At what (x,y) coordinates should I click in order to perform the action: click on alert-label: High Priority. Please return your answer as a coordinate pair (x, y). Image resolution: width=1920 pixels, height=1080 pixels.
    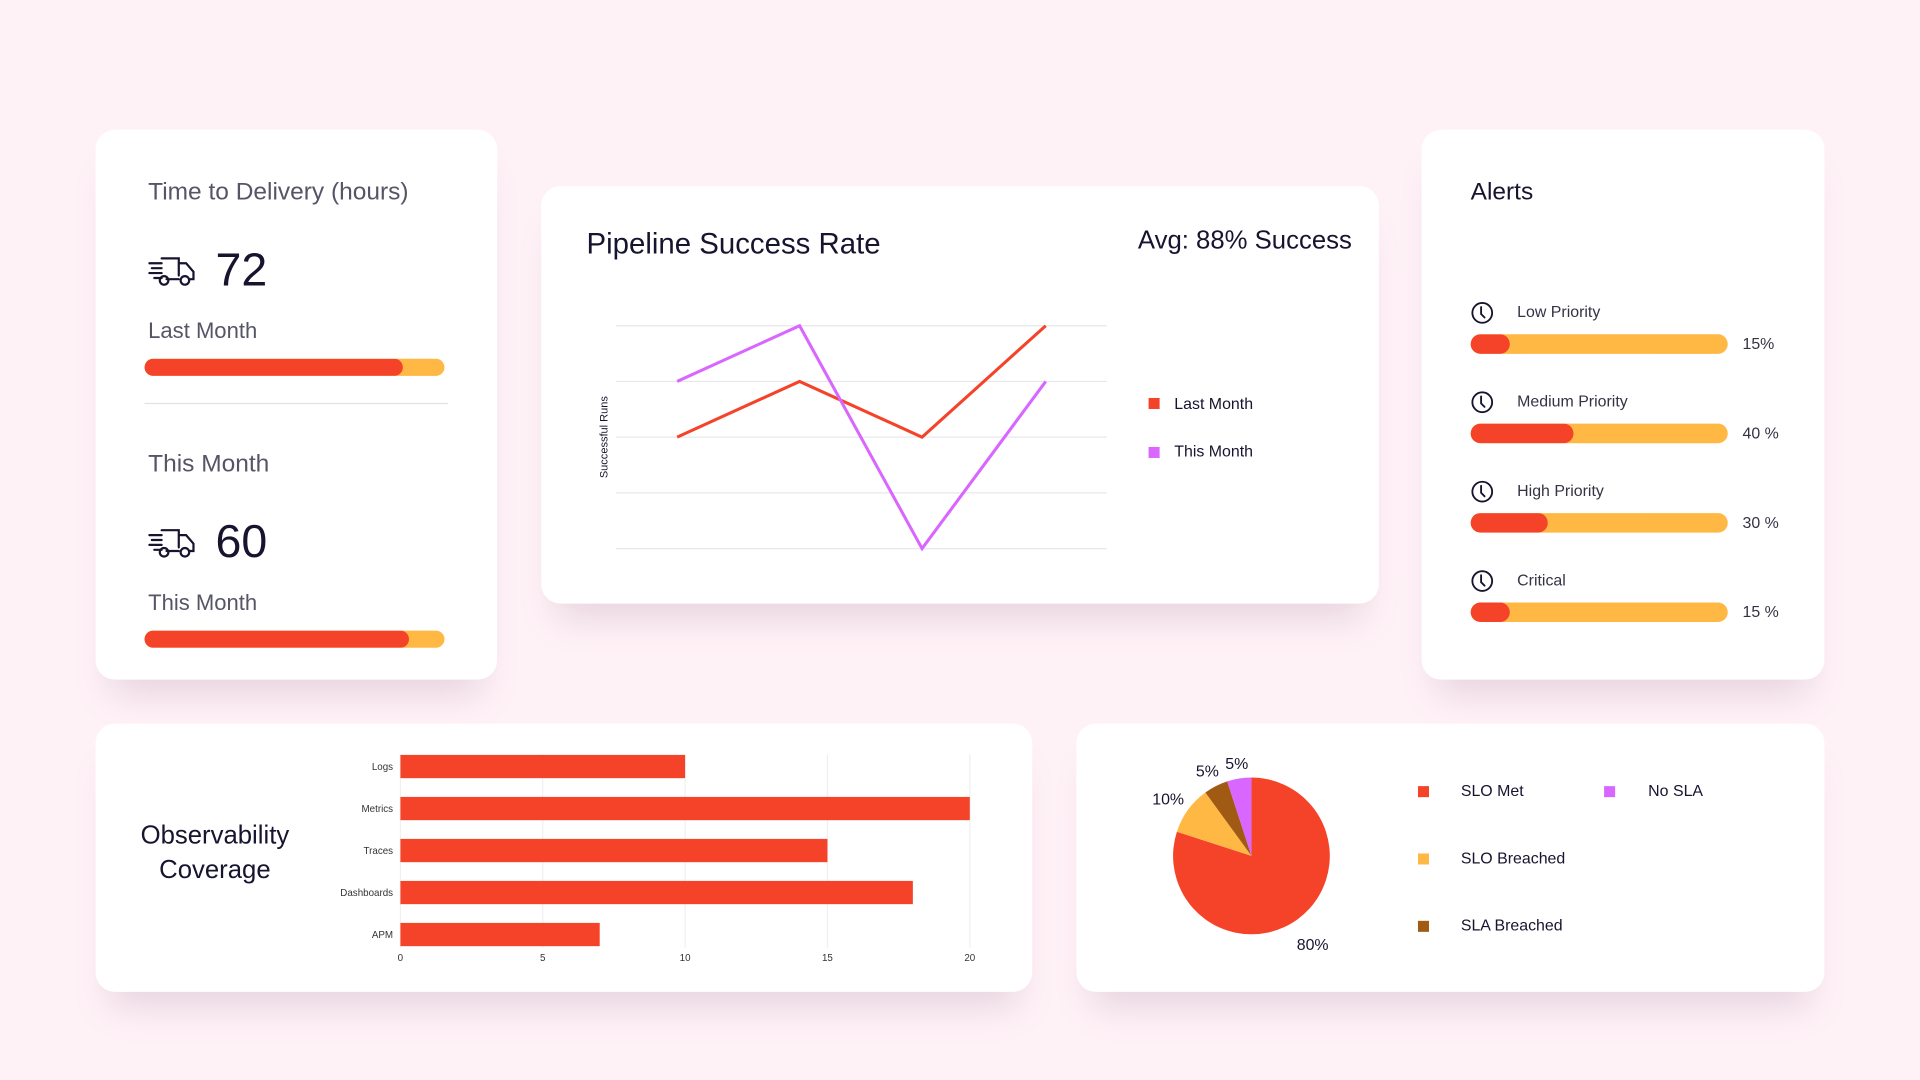
    Looking at the image, I should click on (1560, 490).